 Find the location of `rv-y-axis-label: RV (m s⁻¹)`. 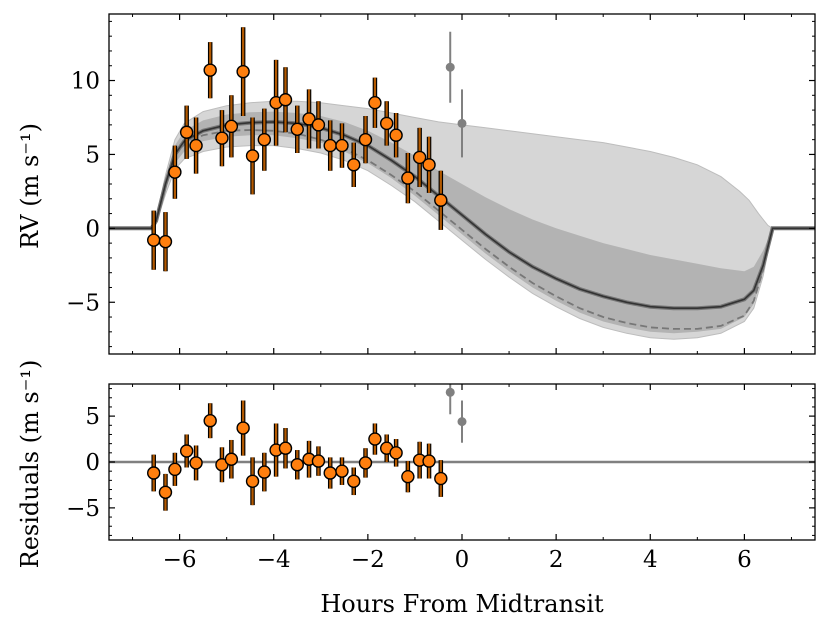

rv-y-axis-label: RV (m s⁻¹) is located at coordinates (30, 186).